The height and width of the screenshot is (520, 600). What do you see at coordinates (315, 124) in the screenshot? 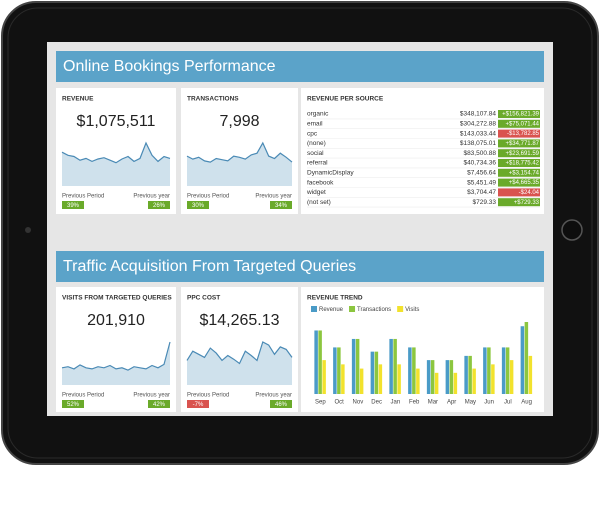
I see `table-source: email` at bounding box center [315, 124].